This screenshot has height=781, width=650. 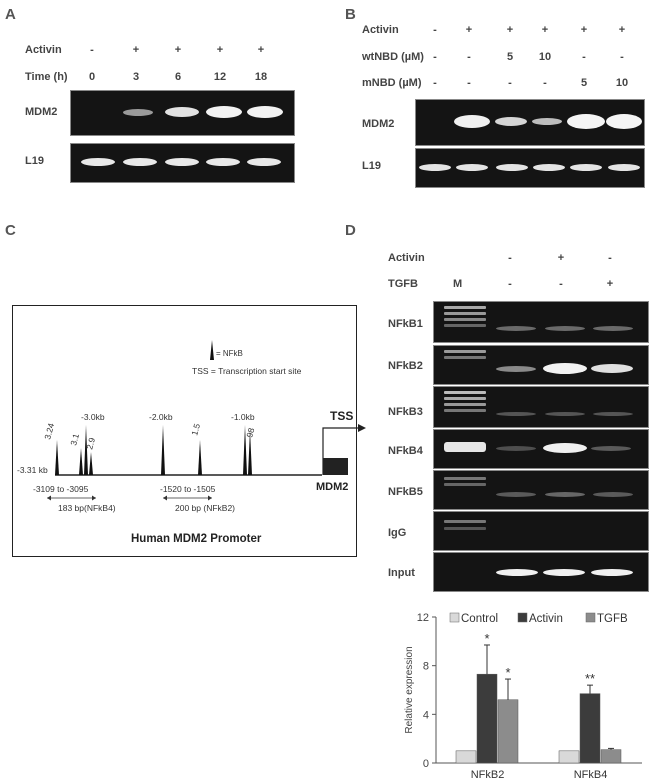 I want to click on a-time-row-label: Time (h), so click(x=46, y=77).